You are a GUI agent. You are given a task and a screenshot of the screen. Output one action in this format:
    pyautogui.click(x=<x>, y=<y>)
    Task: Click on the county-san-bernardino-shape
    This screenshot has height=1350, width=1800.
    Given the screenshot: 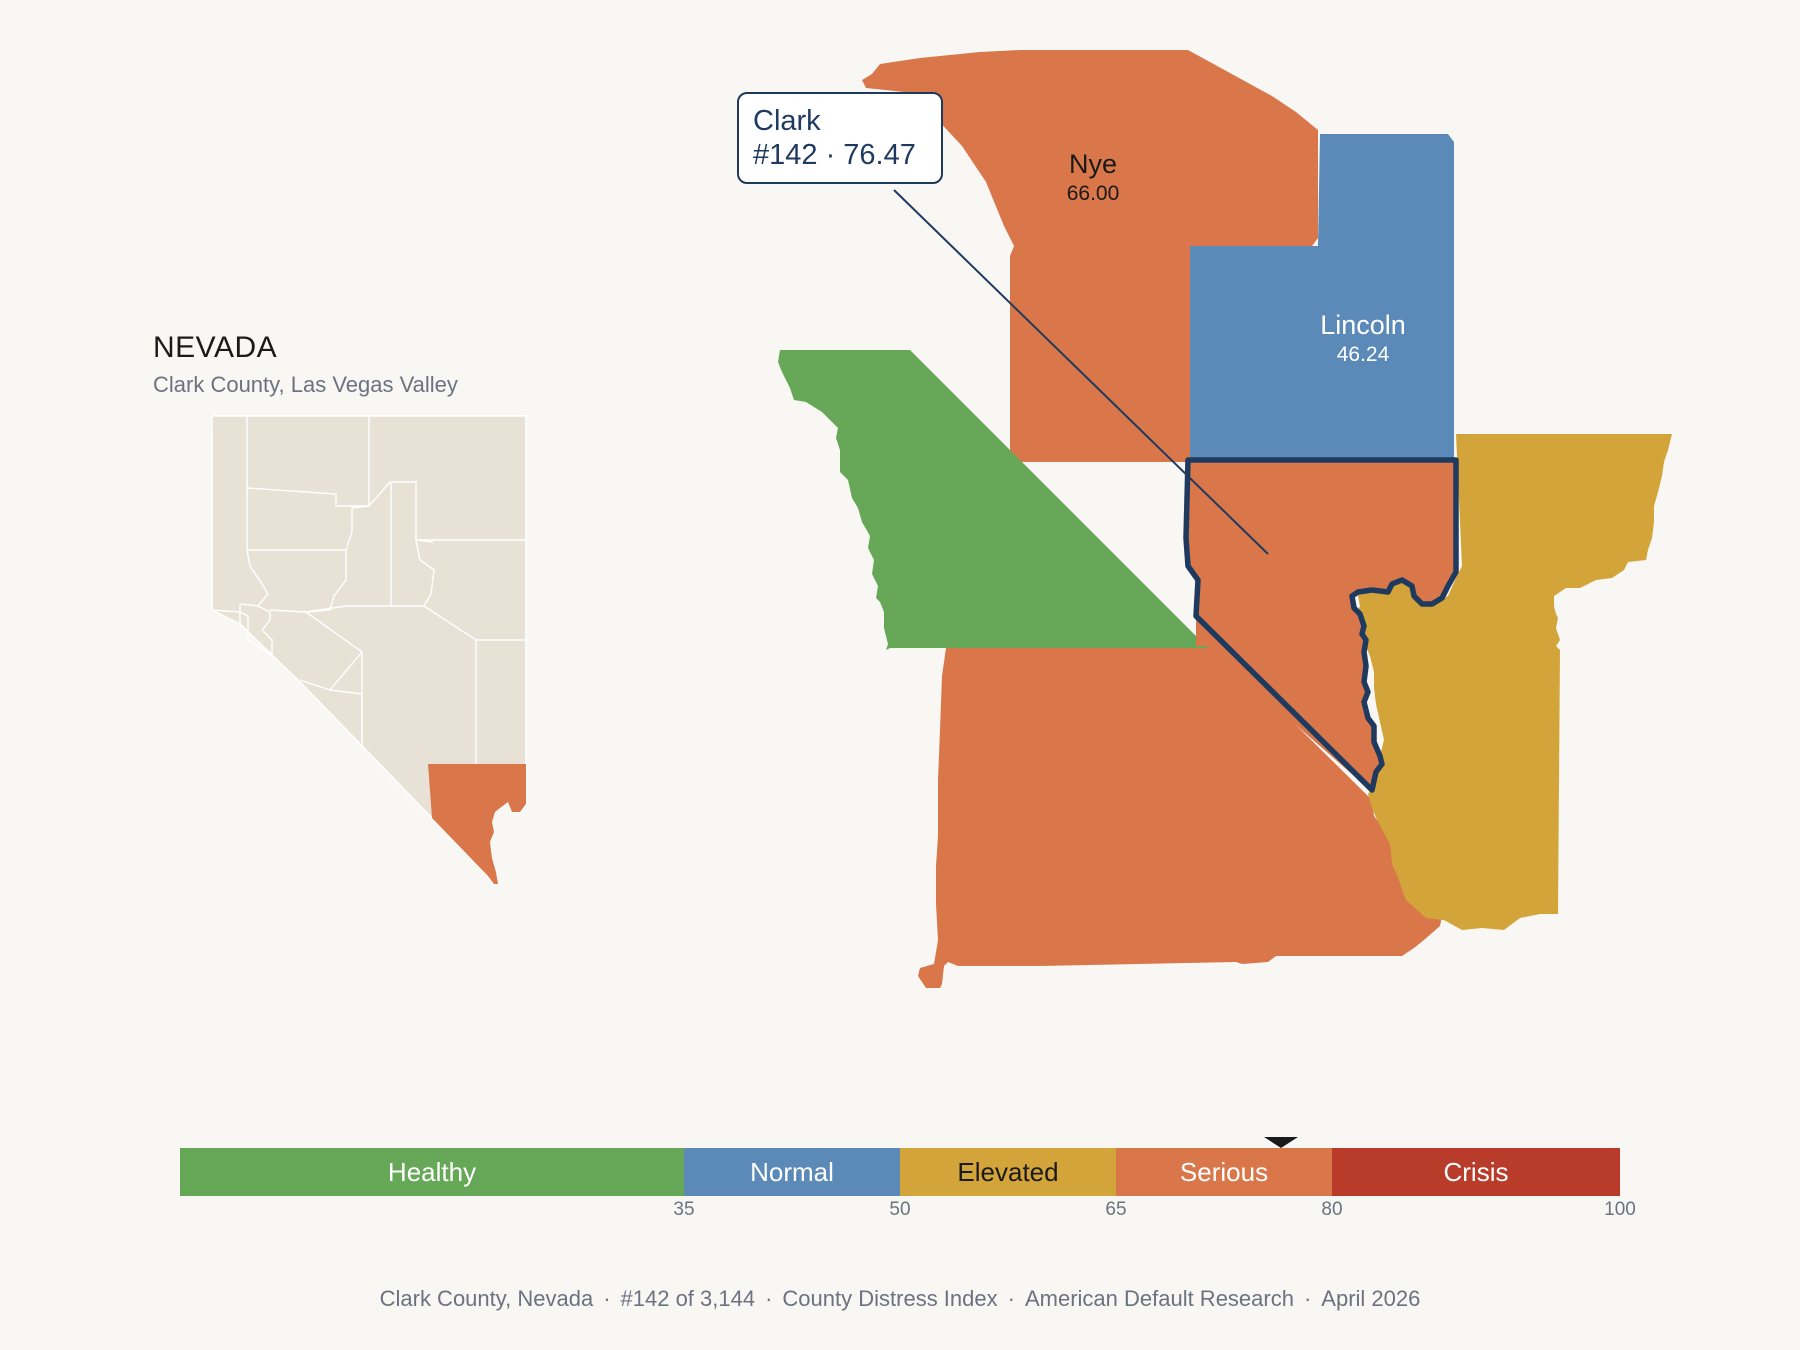 What is the action you would take?
    pyautogui.click(x=1180, y=818)
    